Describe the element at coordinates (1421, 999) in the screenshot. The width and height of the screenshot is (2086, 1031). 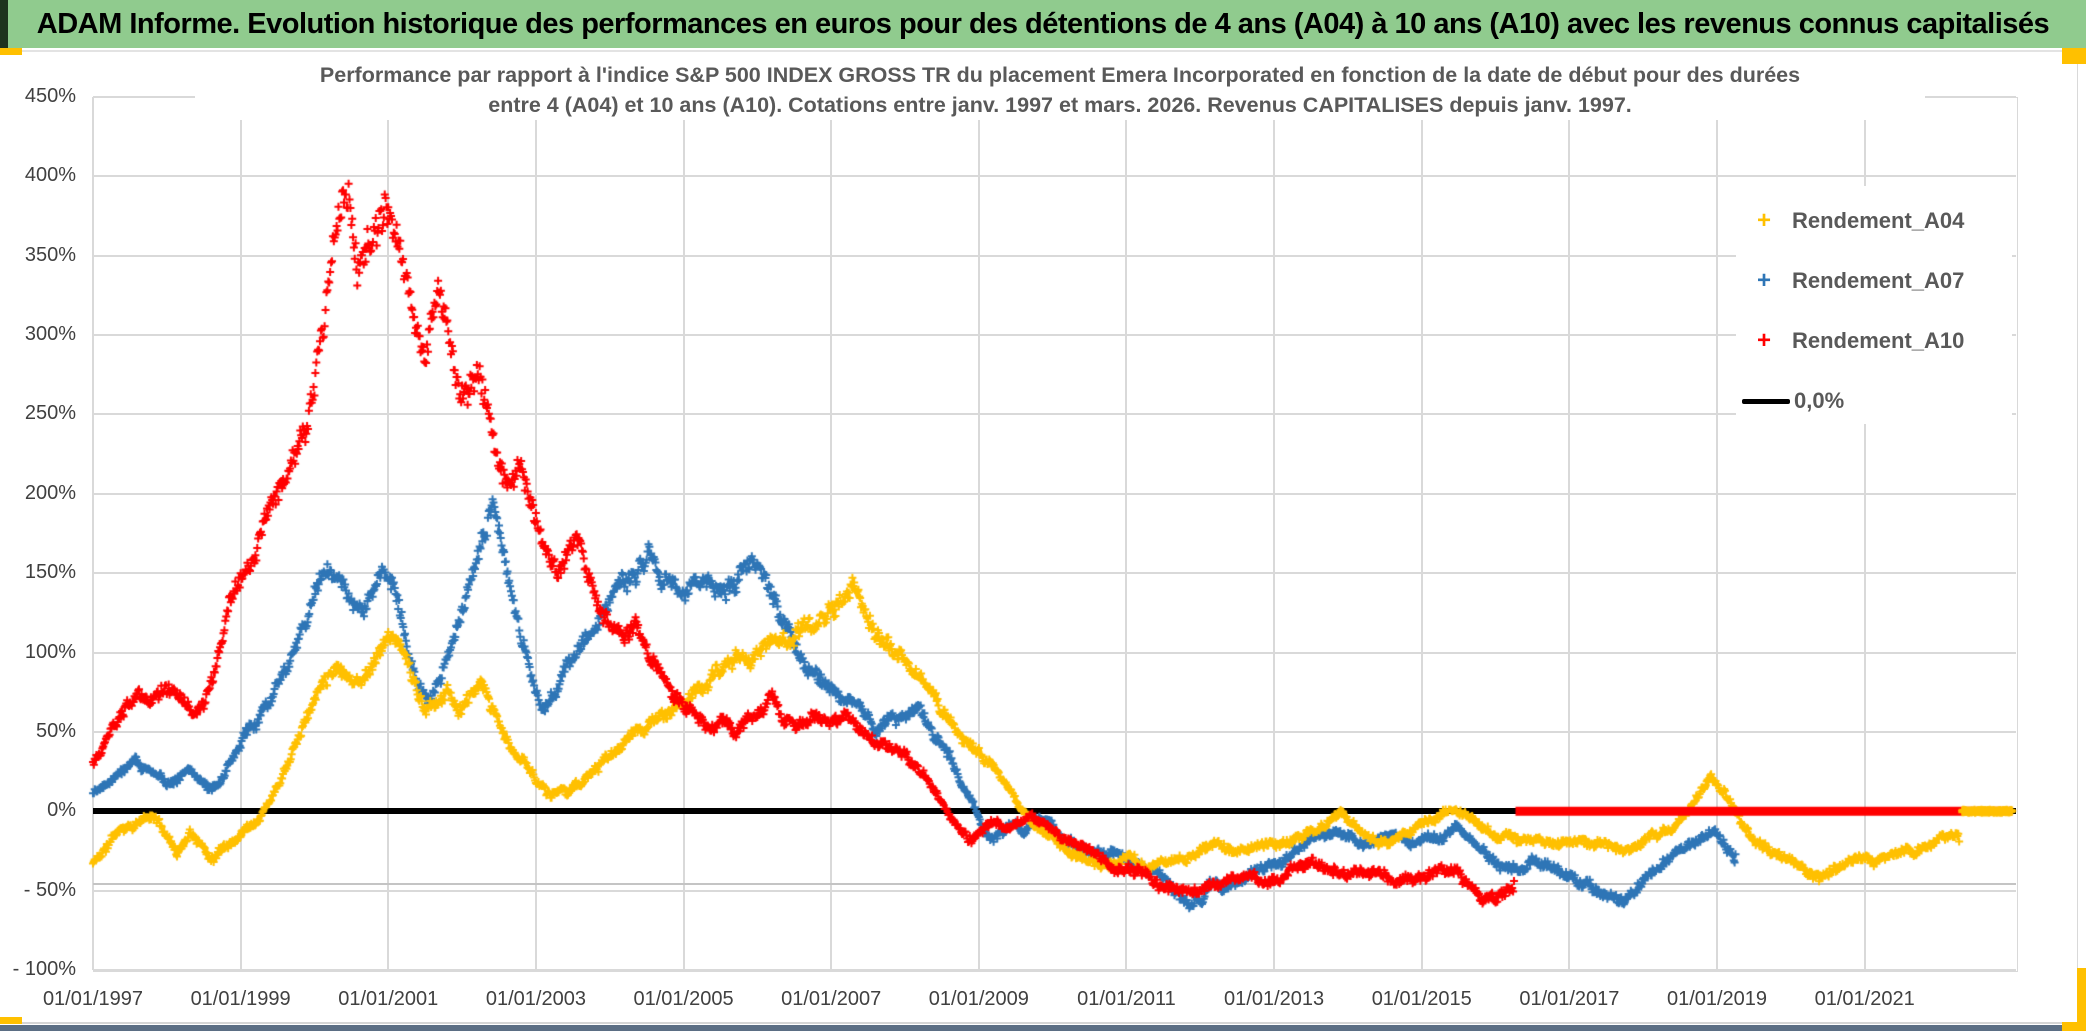
I see `x-axis-label: 01/01/2015` at that location.